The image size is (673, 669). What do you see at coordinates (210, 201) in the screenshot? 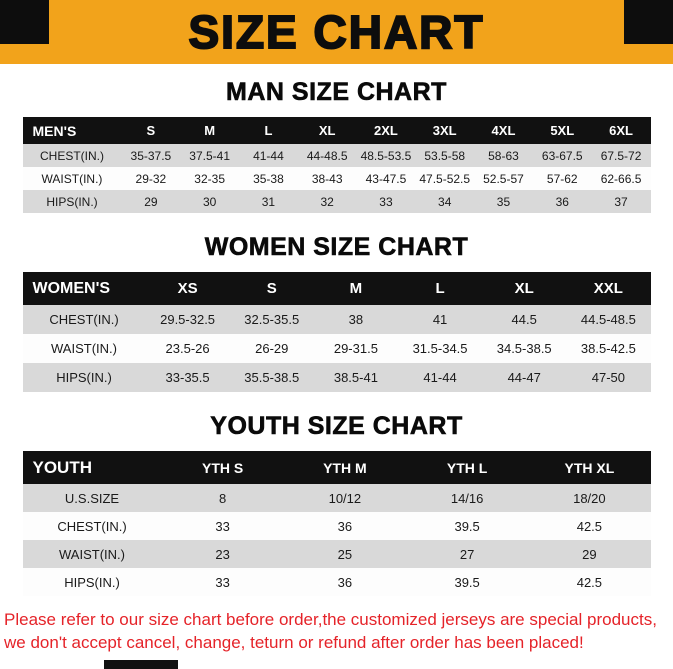
I see `size-value: 30` at bounding box center [210, 201].